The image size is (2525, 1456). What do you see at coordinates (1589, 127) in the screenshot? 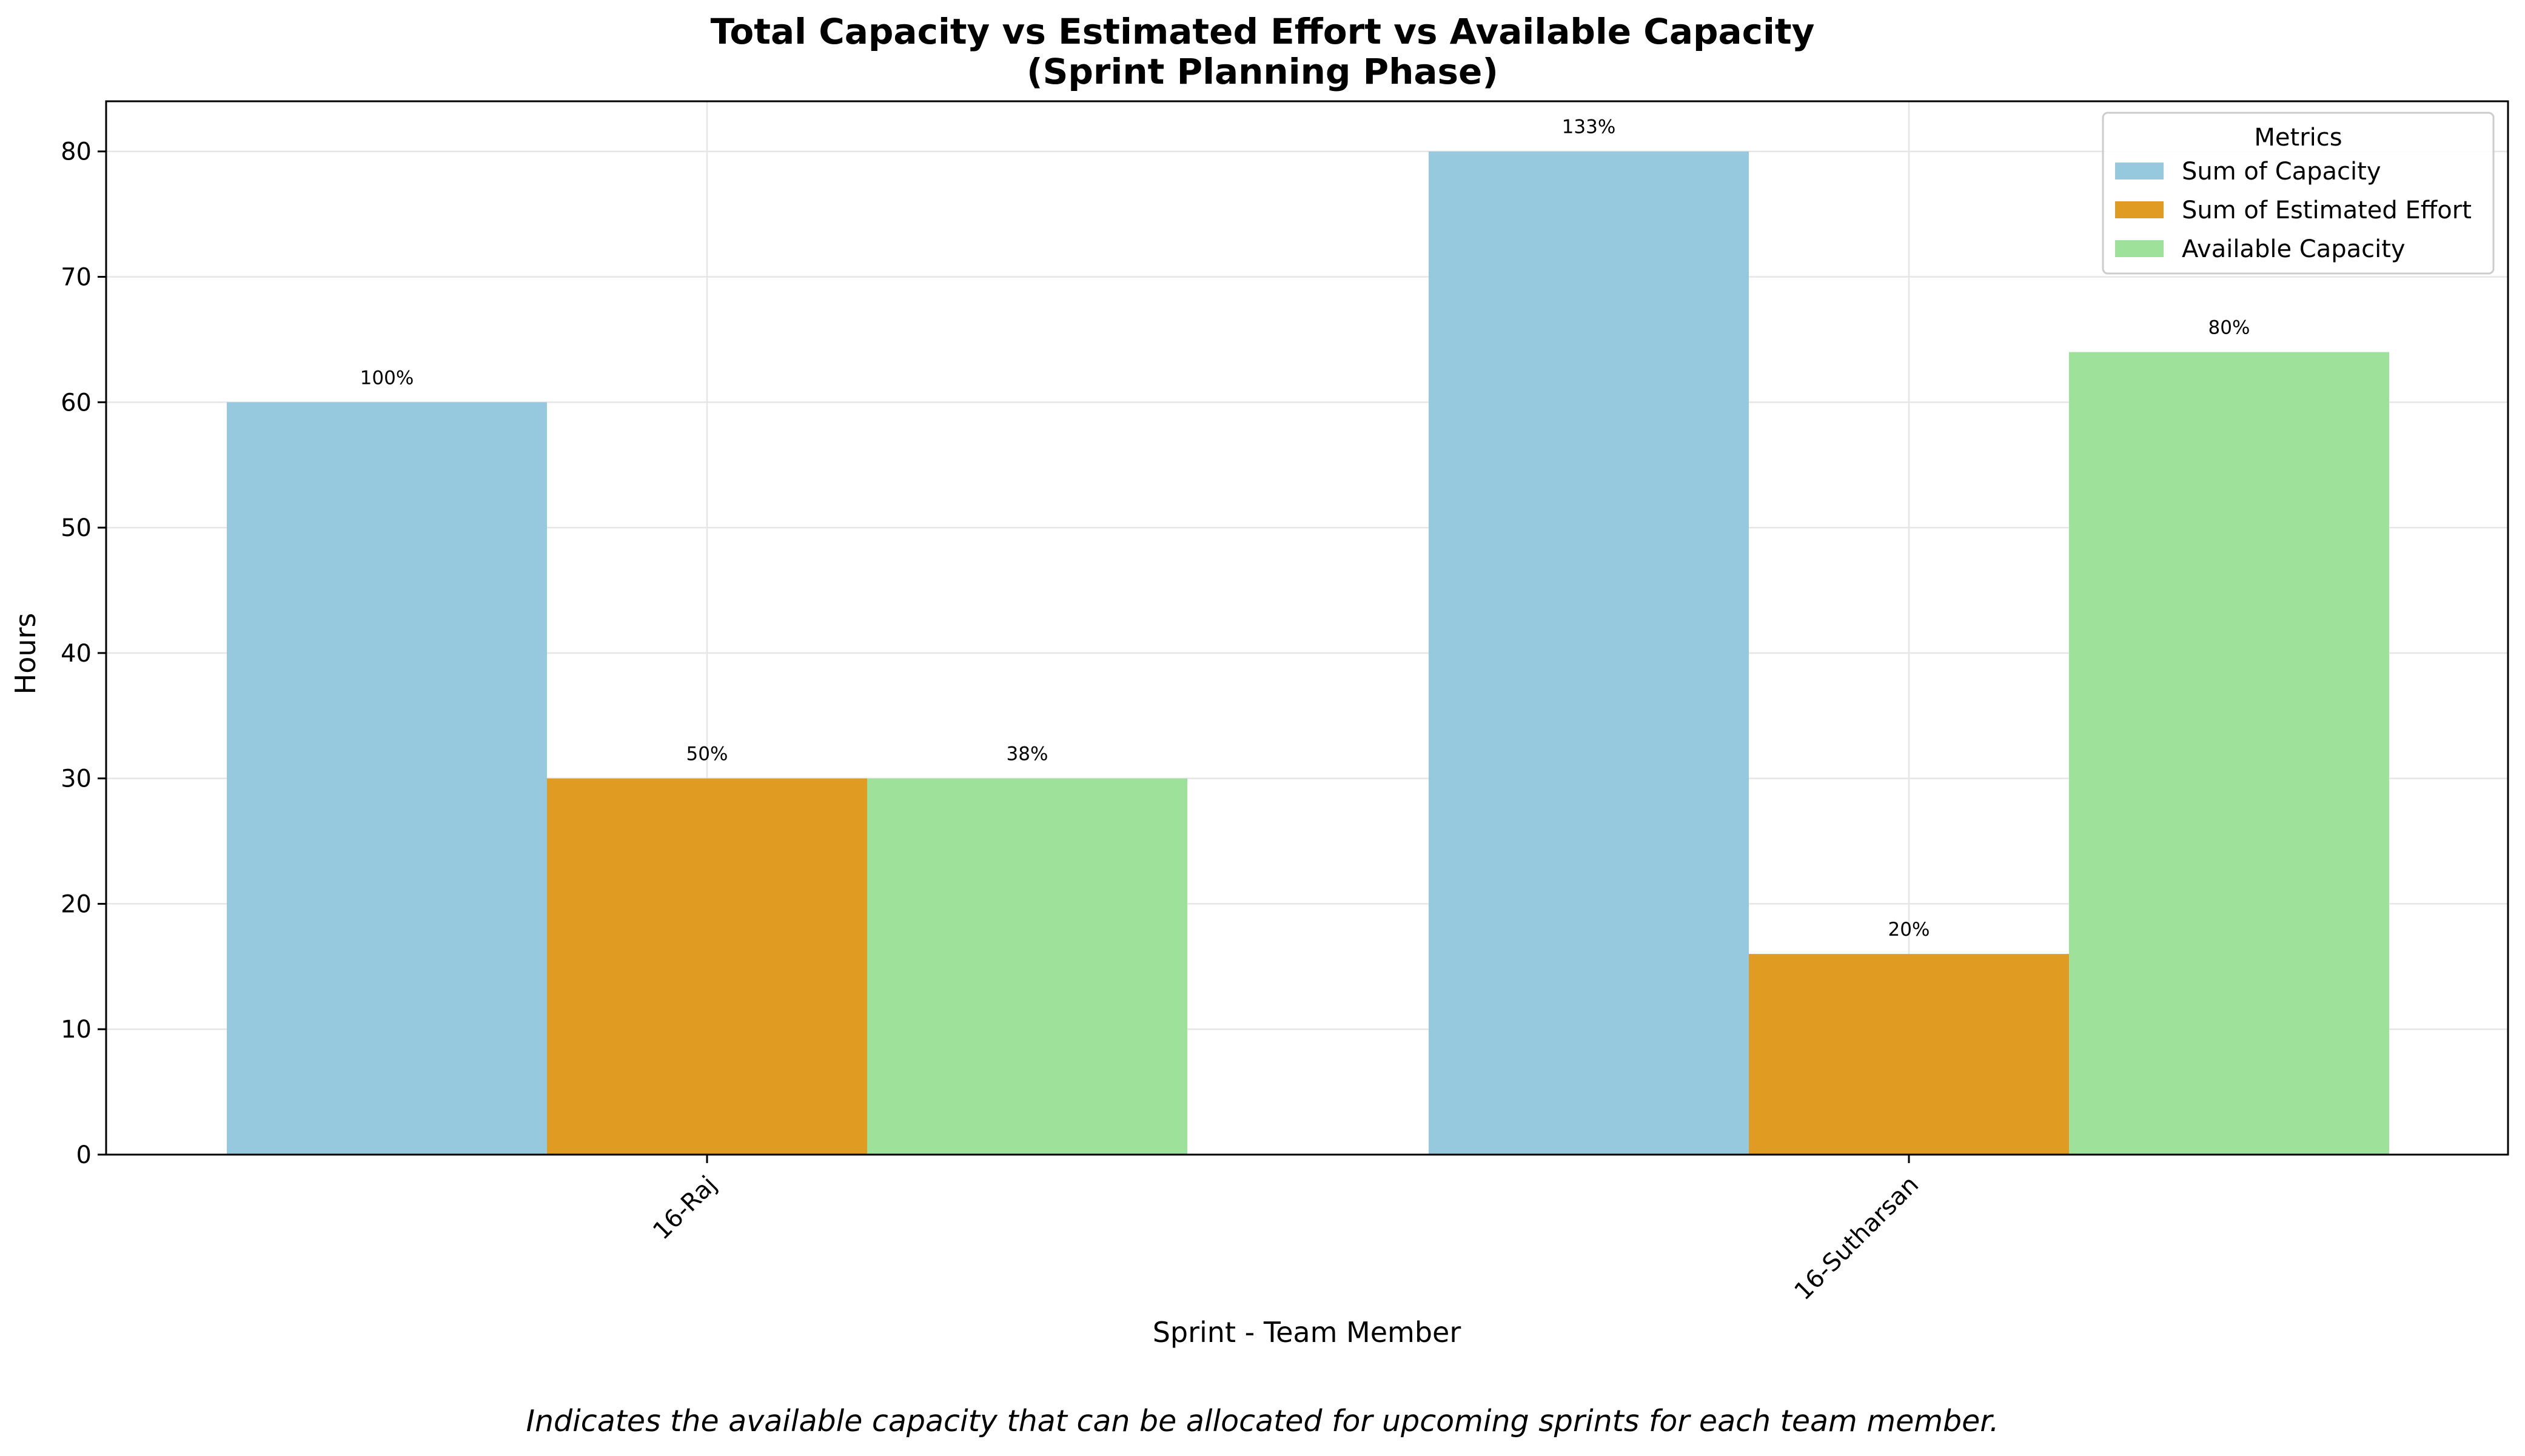
I see `bar-data-label: 133%` at bounding box center [1589, 127].